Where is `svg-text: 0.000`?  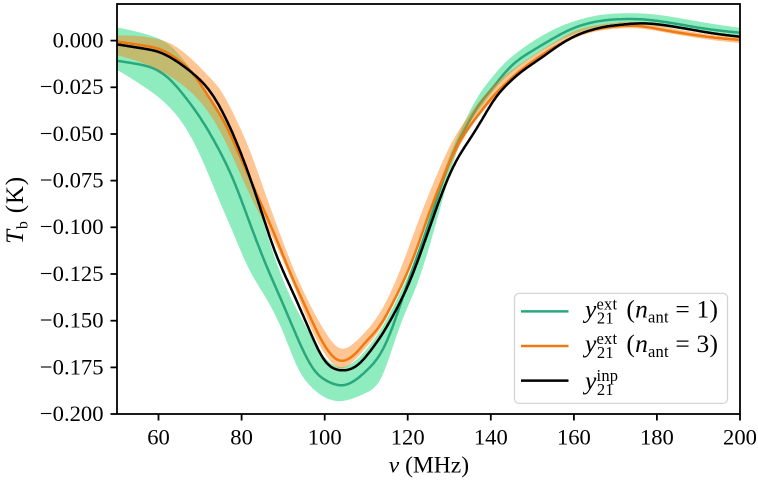
svg-text: 0.000 is located at coordinates (78, 40).